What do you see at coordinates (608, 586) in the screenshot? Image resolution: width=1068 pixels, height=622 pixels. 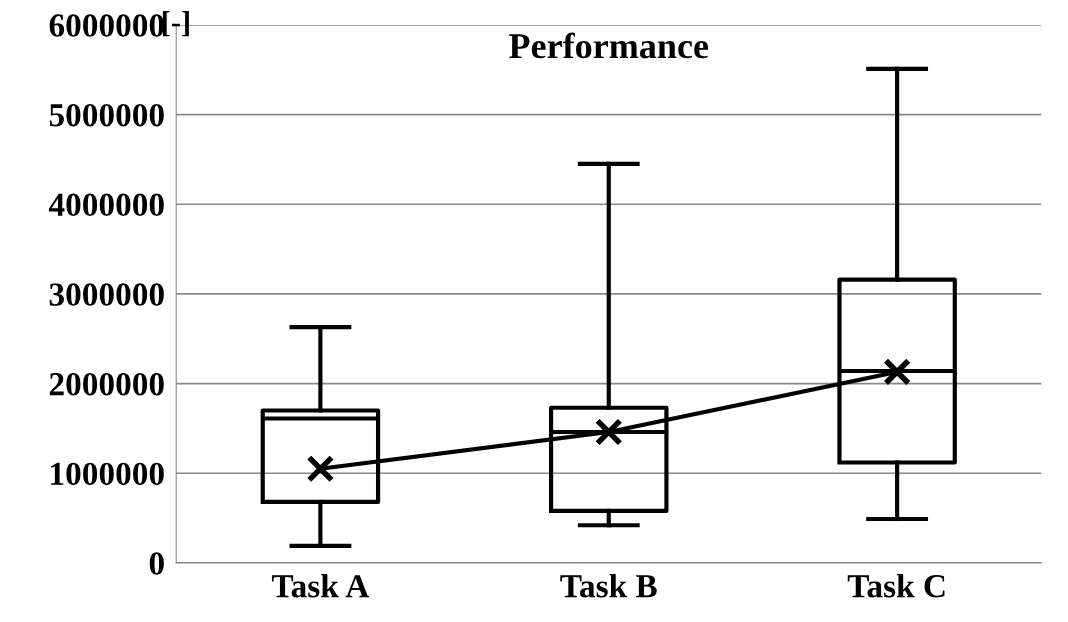 I see `x-tick-label: Task B` at bounding box center [608, 586].